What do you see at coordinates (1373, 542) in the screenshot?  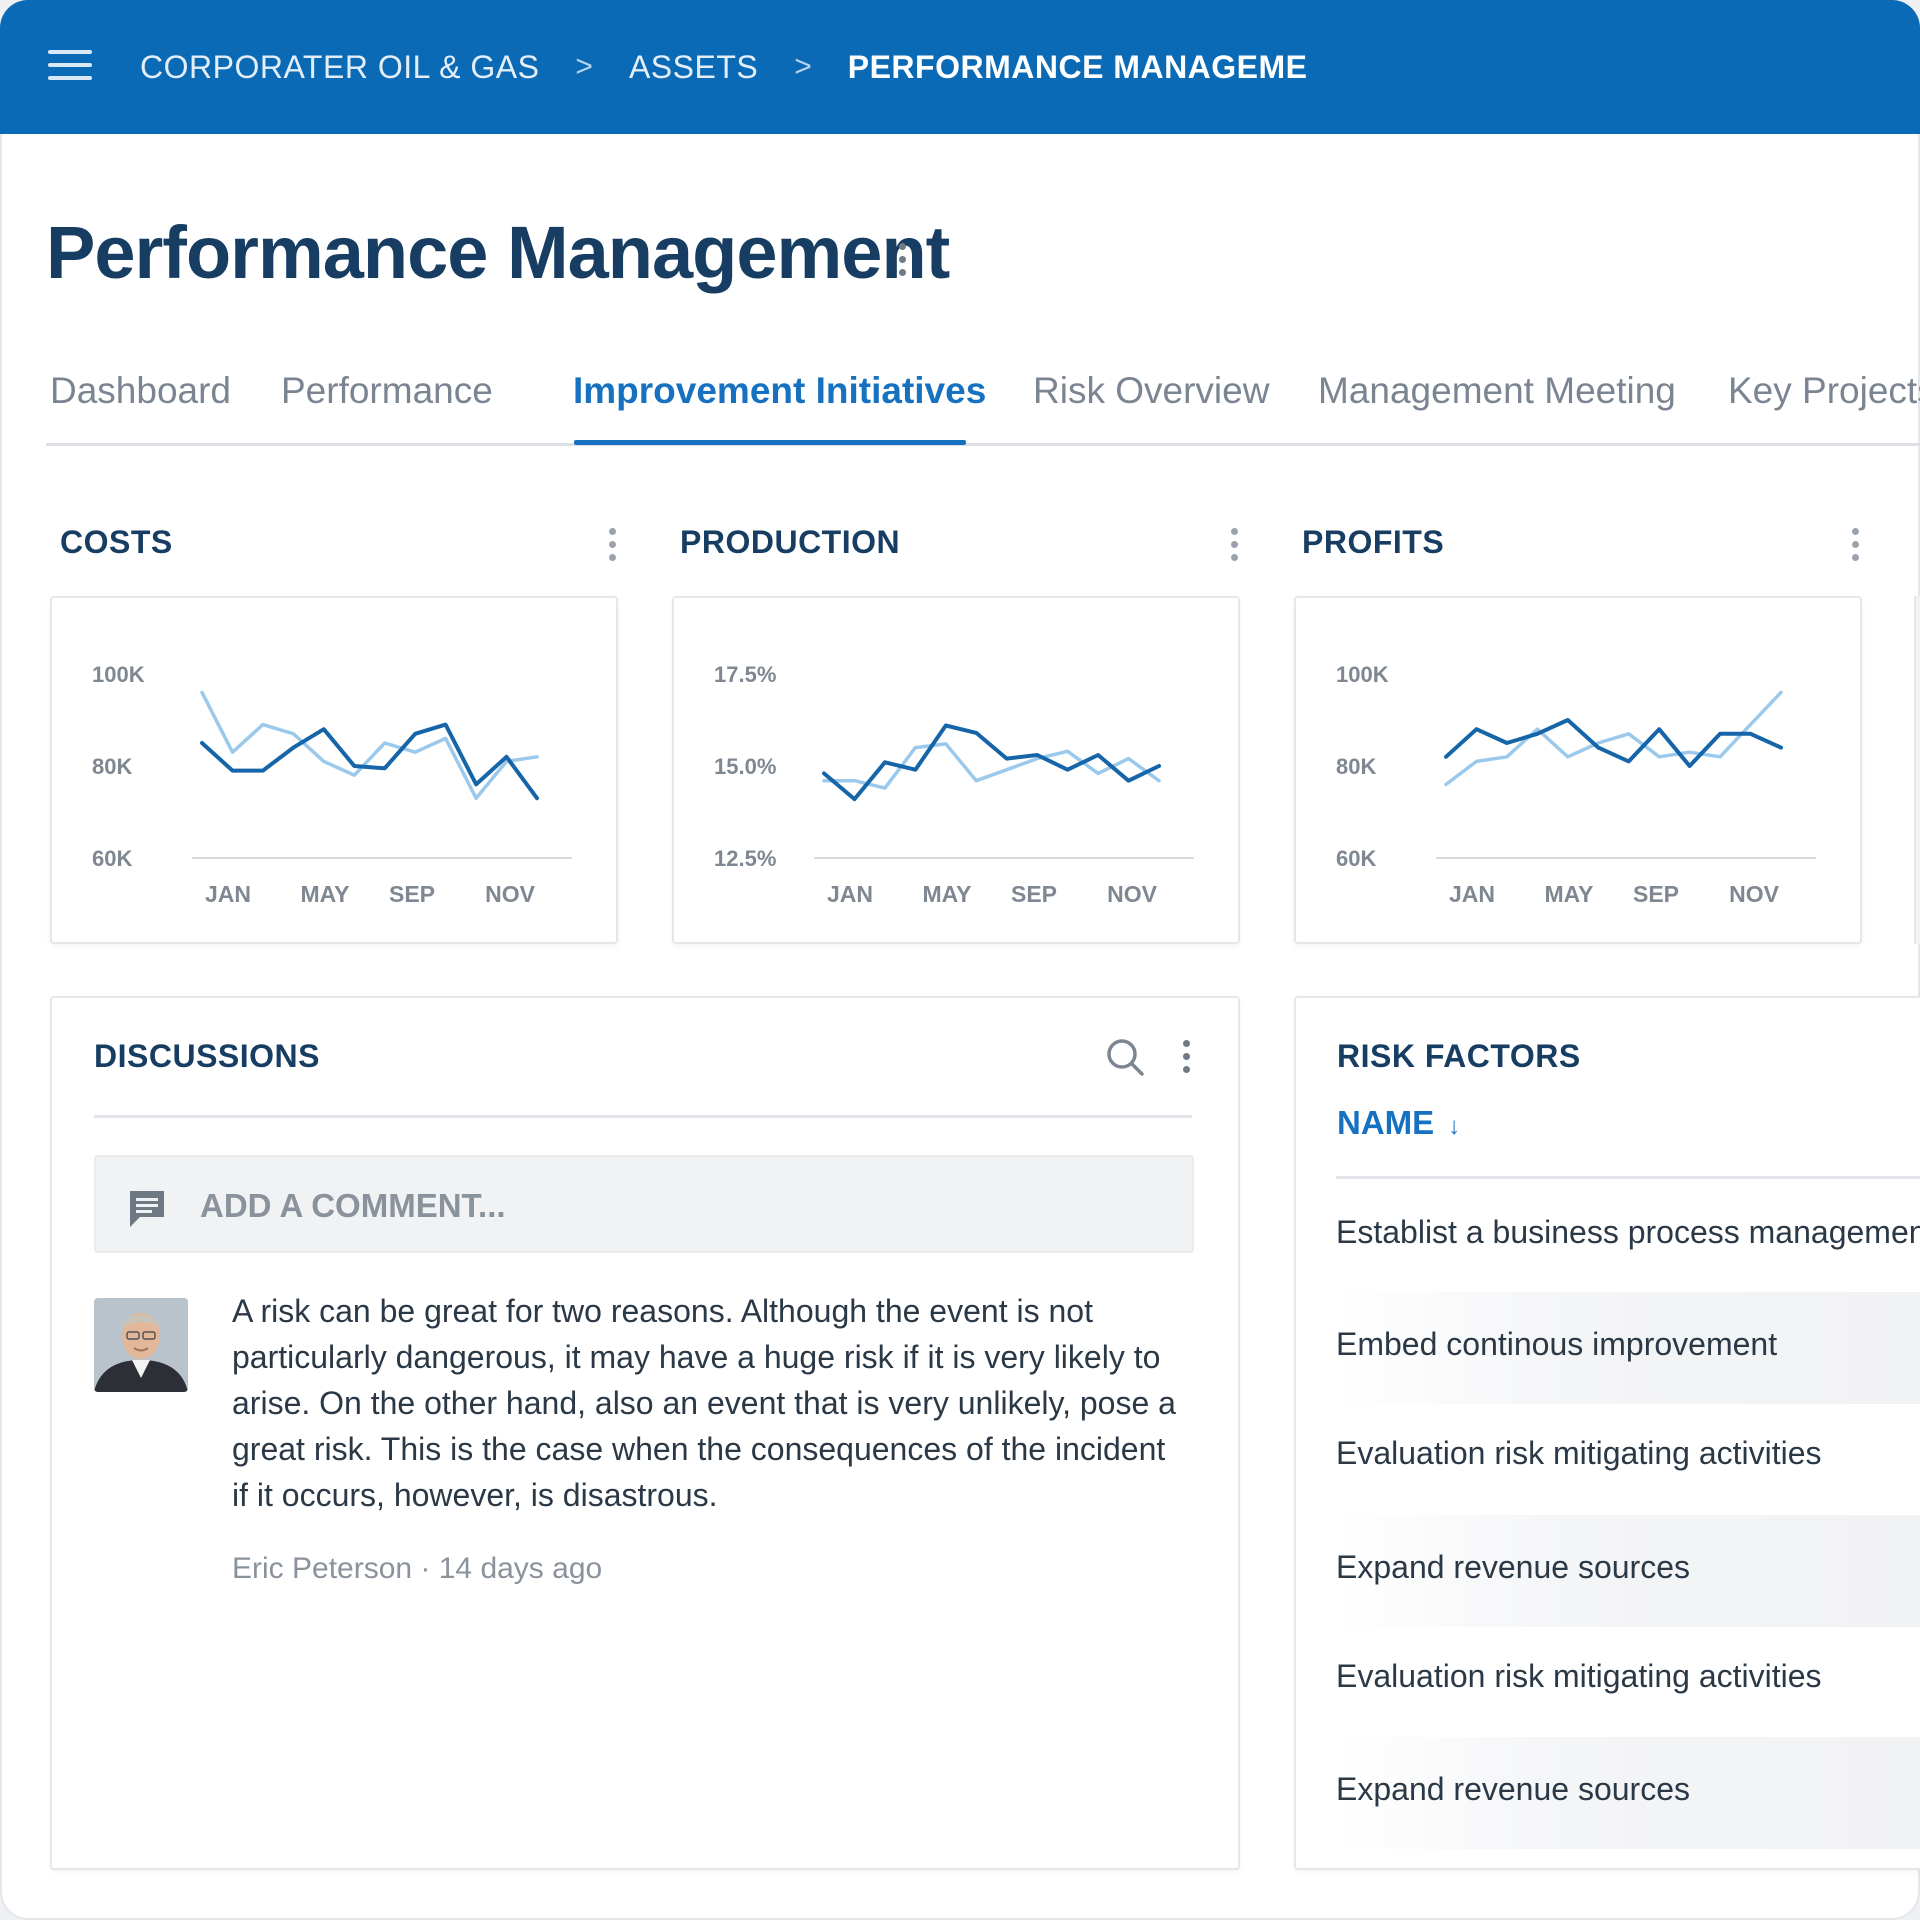 I see `profits-chart-title: PROFITS` at bounding box center [1373, 542].